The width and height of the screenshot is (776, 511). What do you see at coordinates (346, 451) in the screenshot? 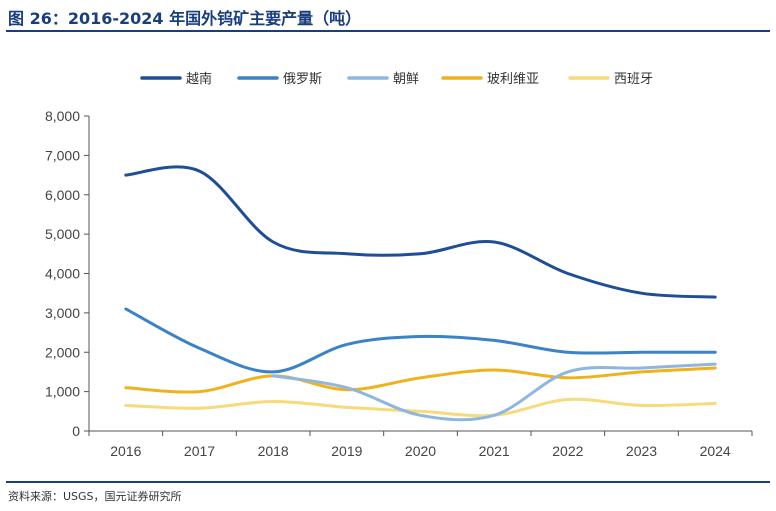
I see `x-tick-label: 2019` at bounding box center [346, 451].